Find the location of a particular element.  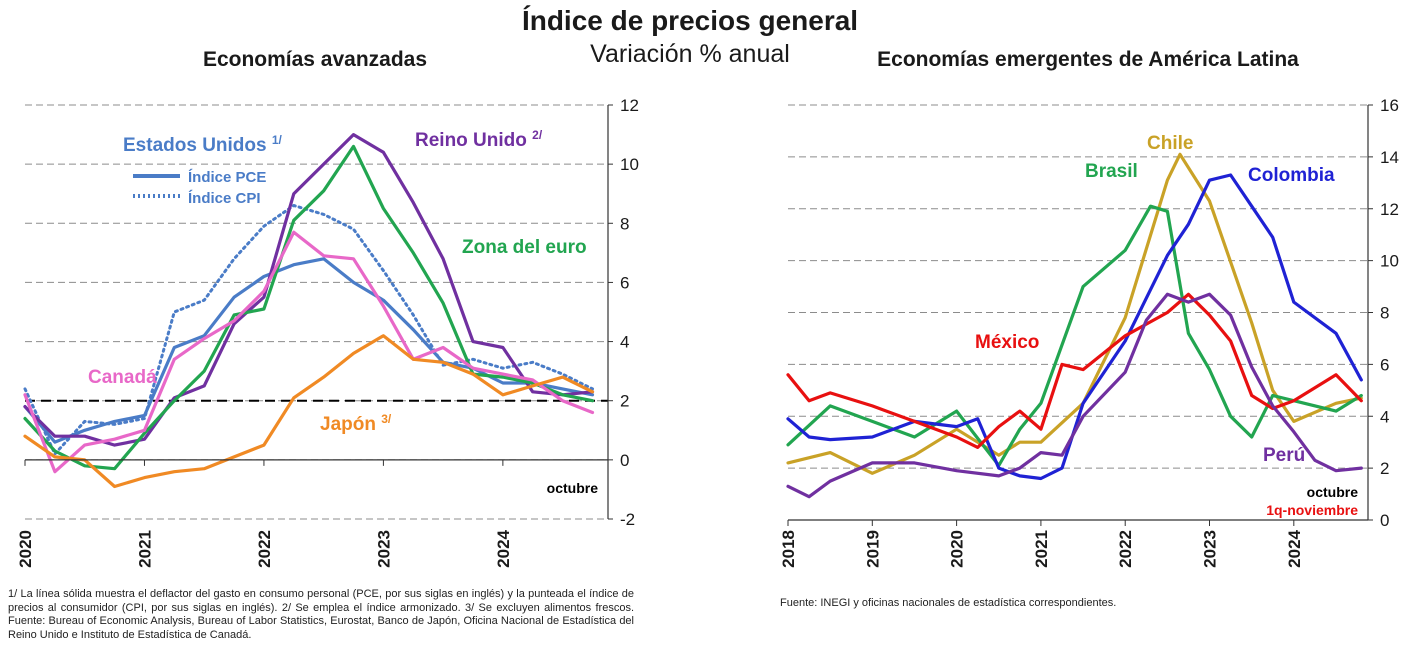

main-title: Índice de precios general is located at coordinates (690, 20).